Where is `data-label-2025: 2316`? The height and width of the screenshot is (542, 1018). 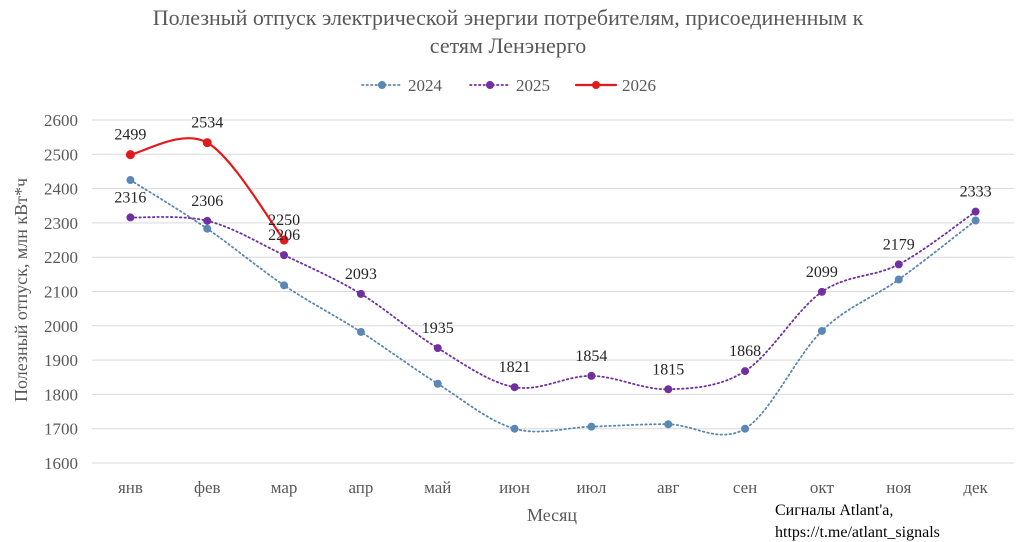 data-label-2025: 2316 is located at coordinates (130, 197).